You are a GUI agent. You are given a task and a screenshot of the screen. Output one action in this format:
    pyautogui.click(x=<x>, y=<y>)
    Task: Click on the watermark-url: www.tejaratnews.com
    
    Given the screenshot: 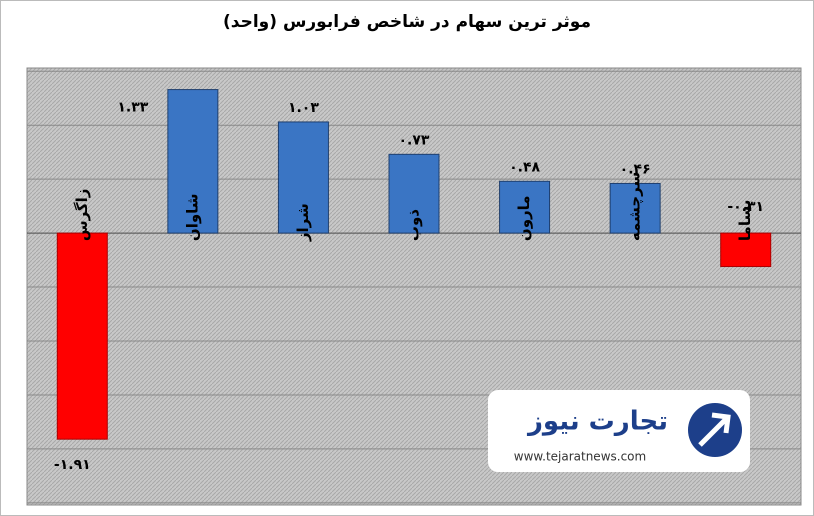 What is the action you would take?
    pyautogui.click(x=580, y=457)
    